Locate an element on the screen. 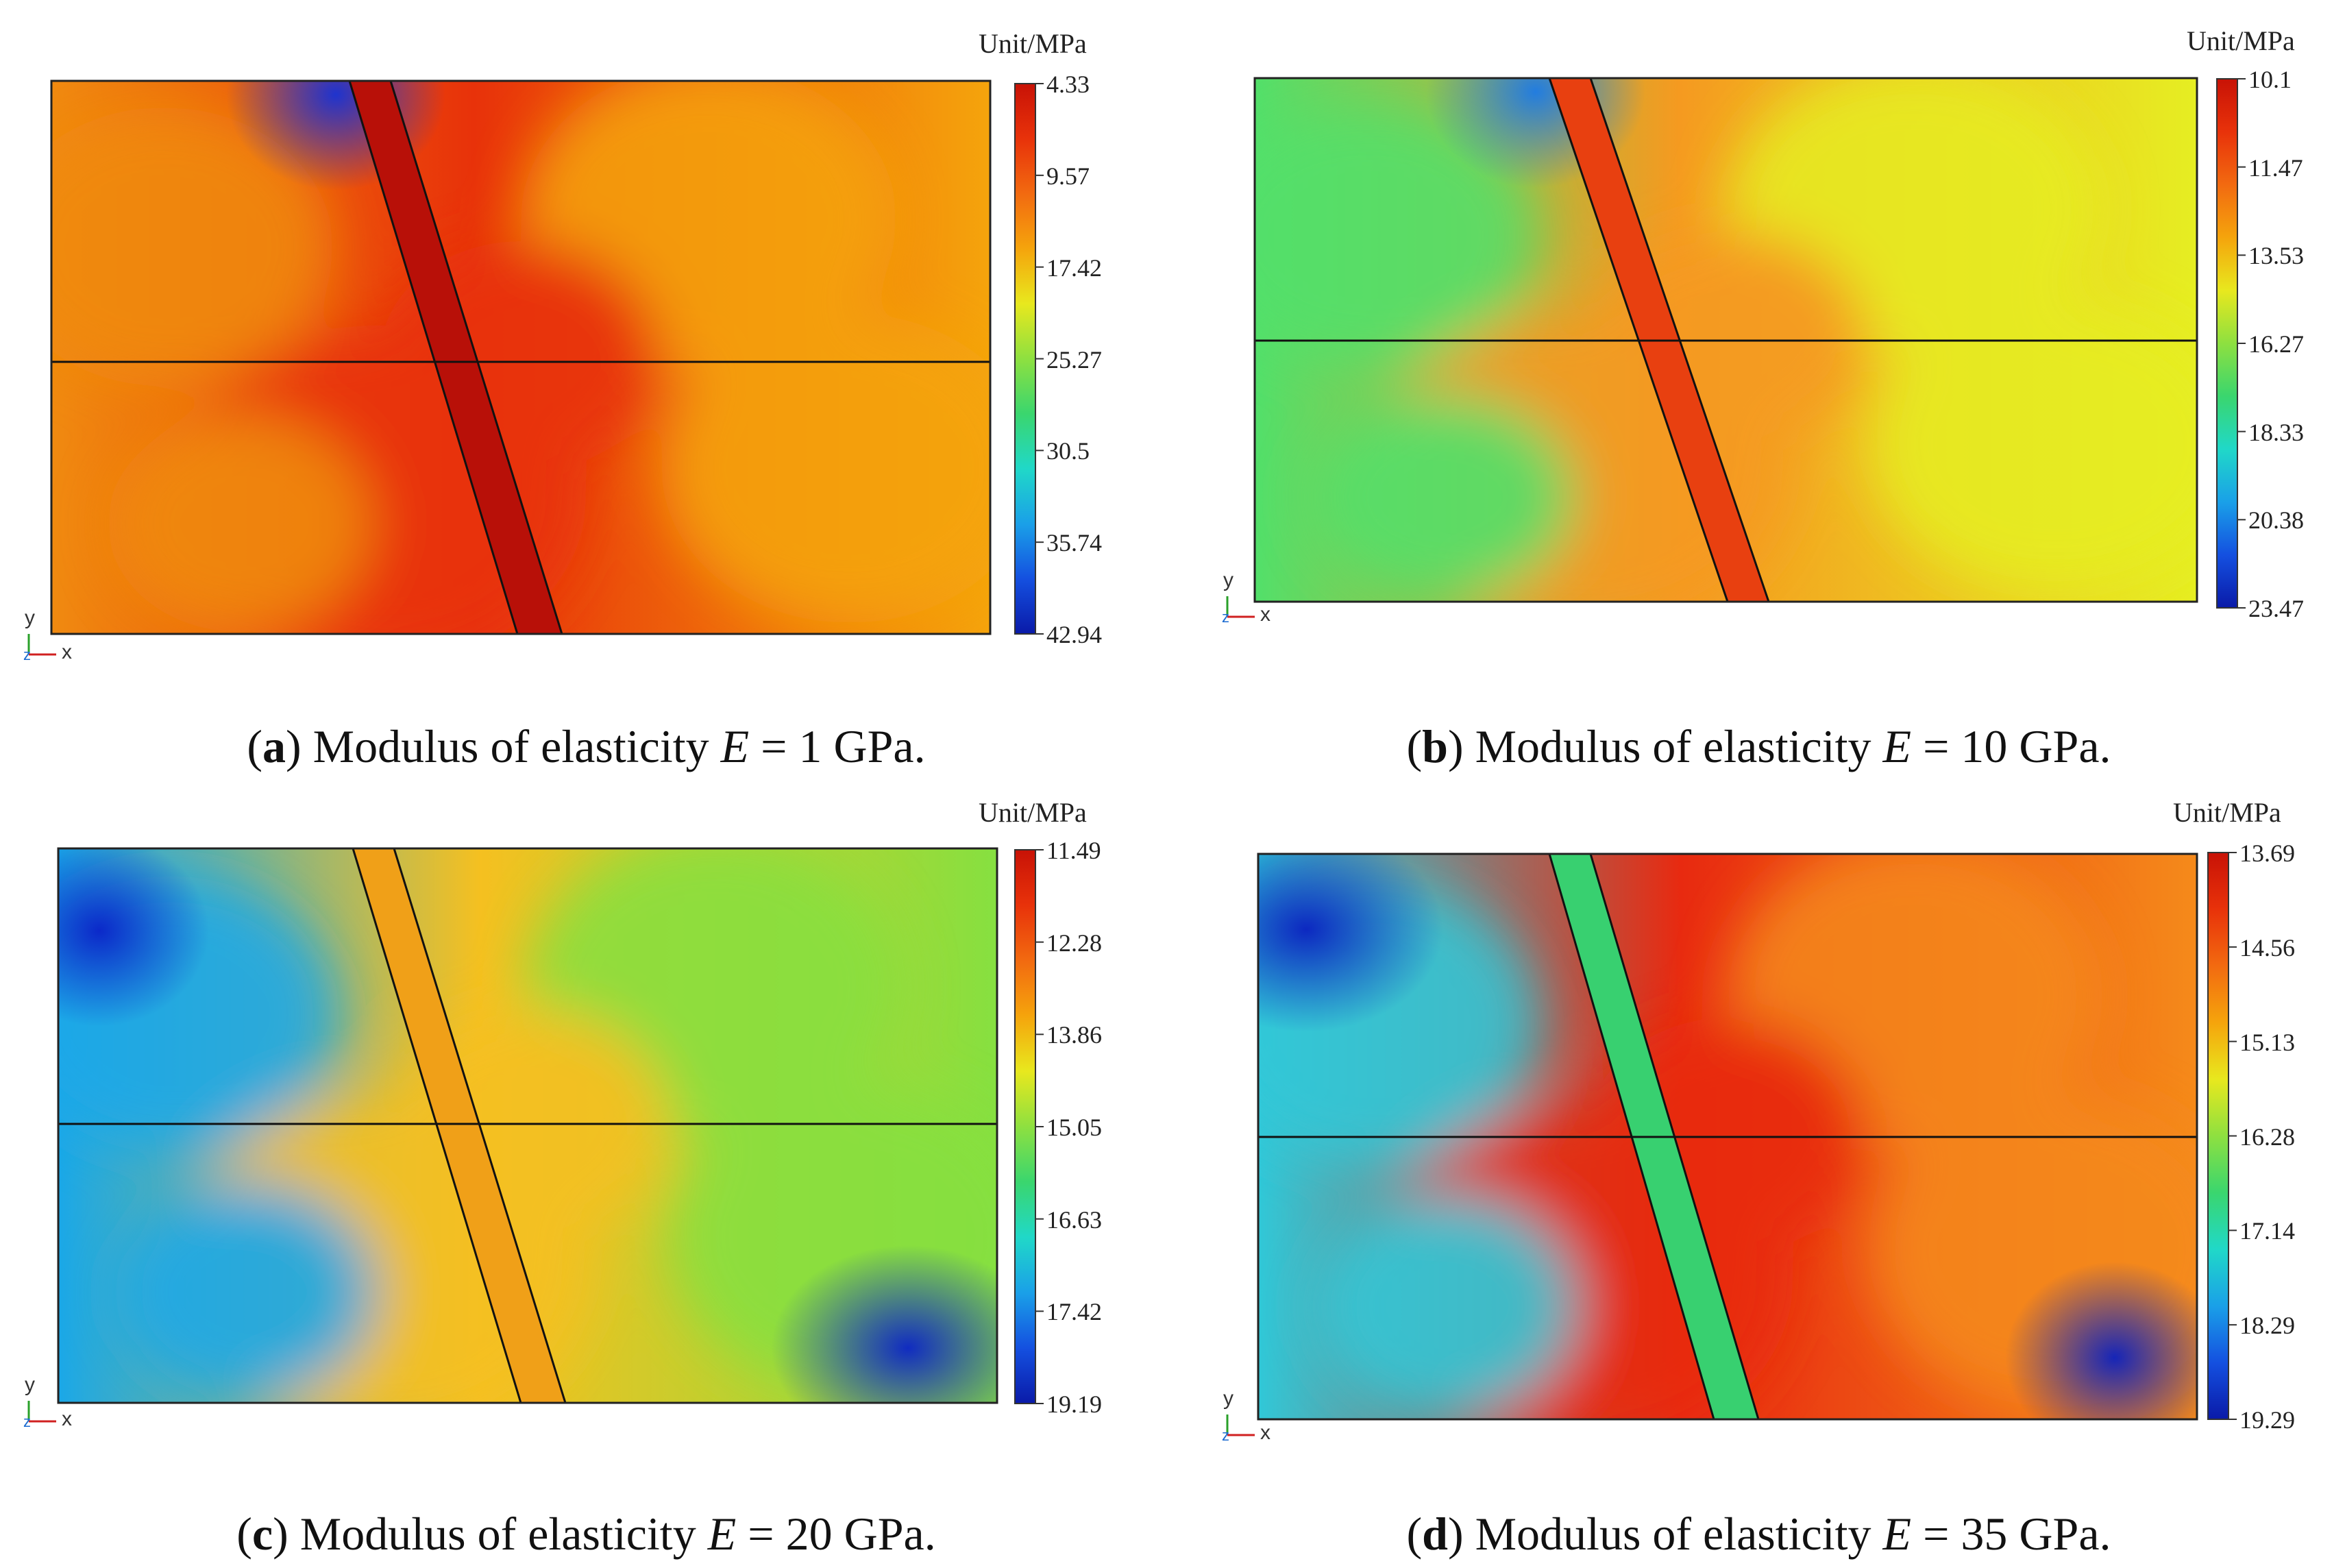 This screenshot has height=1568, width=2345. colorbar-tick-label: 18.33 is located at coordinates (2276, 432).